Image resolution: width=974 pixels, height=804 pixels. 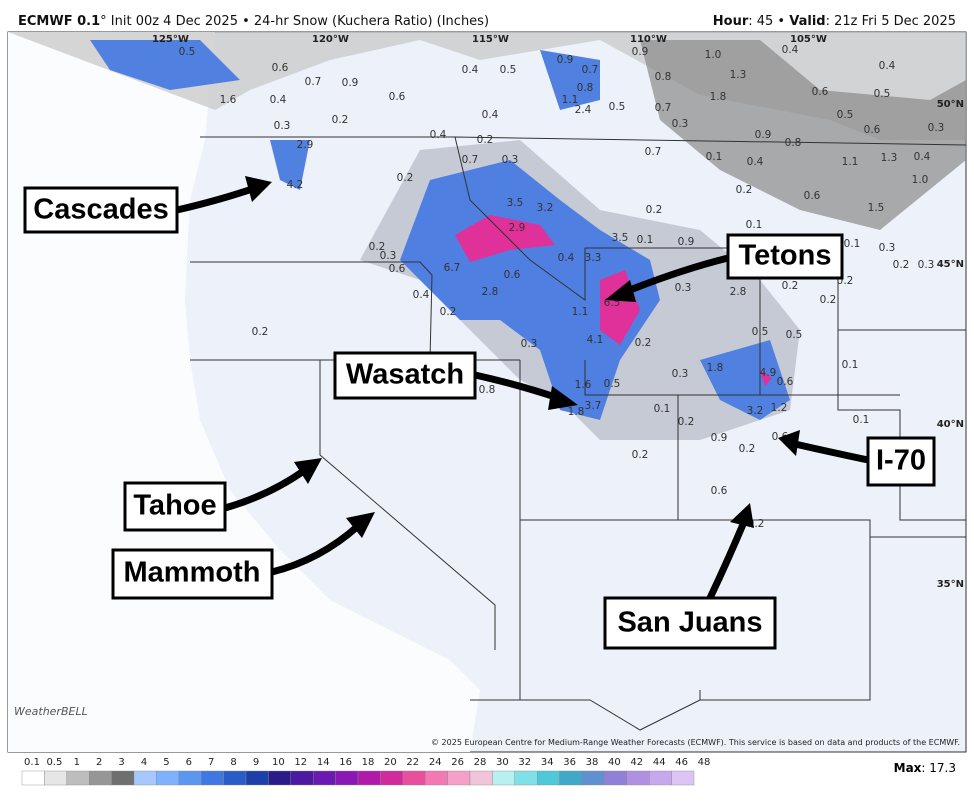 I want to click on hour-label: Hour, so click(x=731, y=21).